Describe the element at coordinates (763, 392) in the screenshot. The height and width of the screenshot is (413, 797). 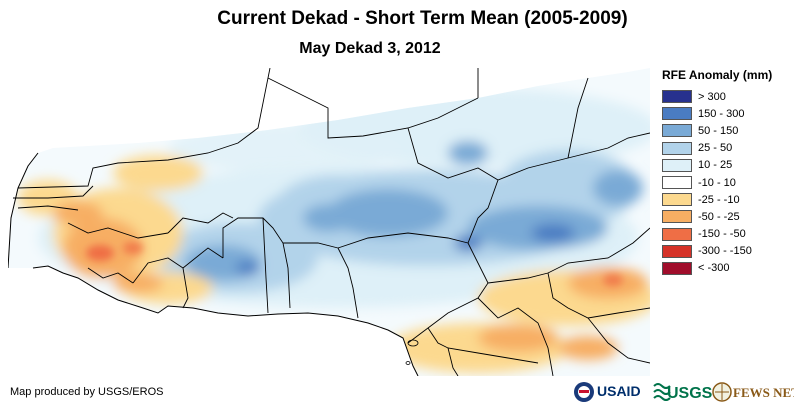
I see `fewsnet-logo: FEWS NET` at that location.